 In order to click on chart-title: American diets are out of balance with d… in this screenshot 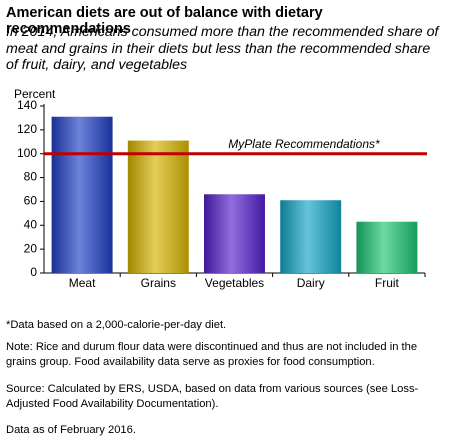, I will do `click(164, 21)`.